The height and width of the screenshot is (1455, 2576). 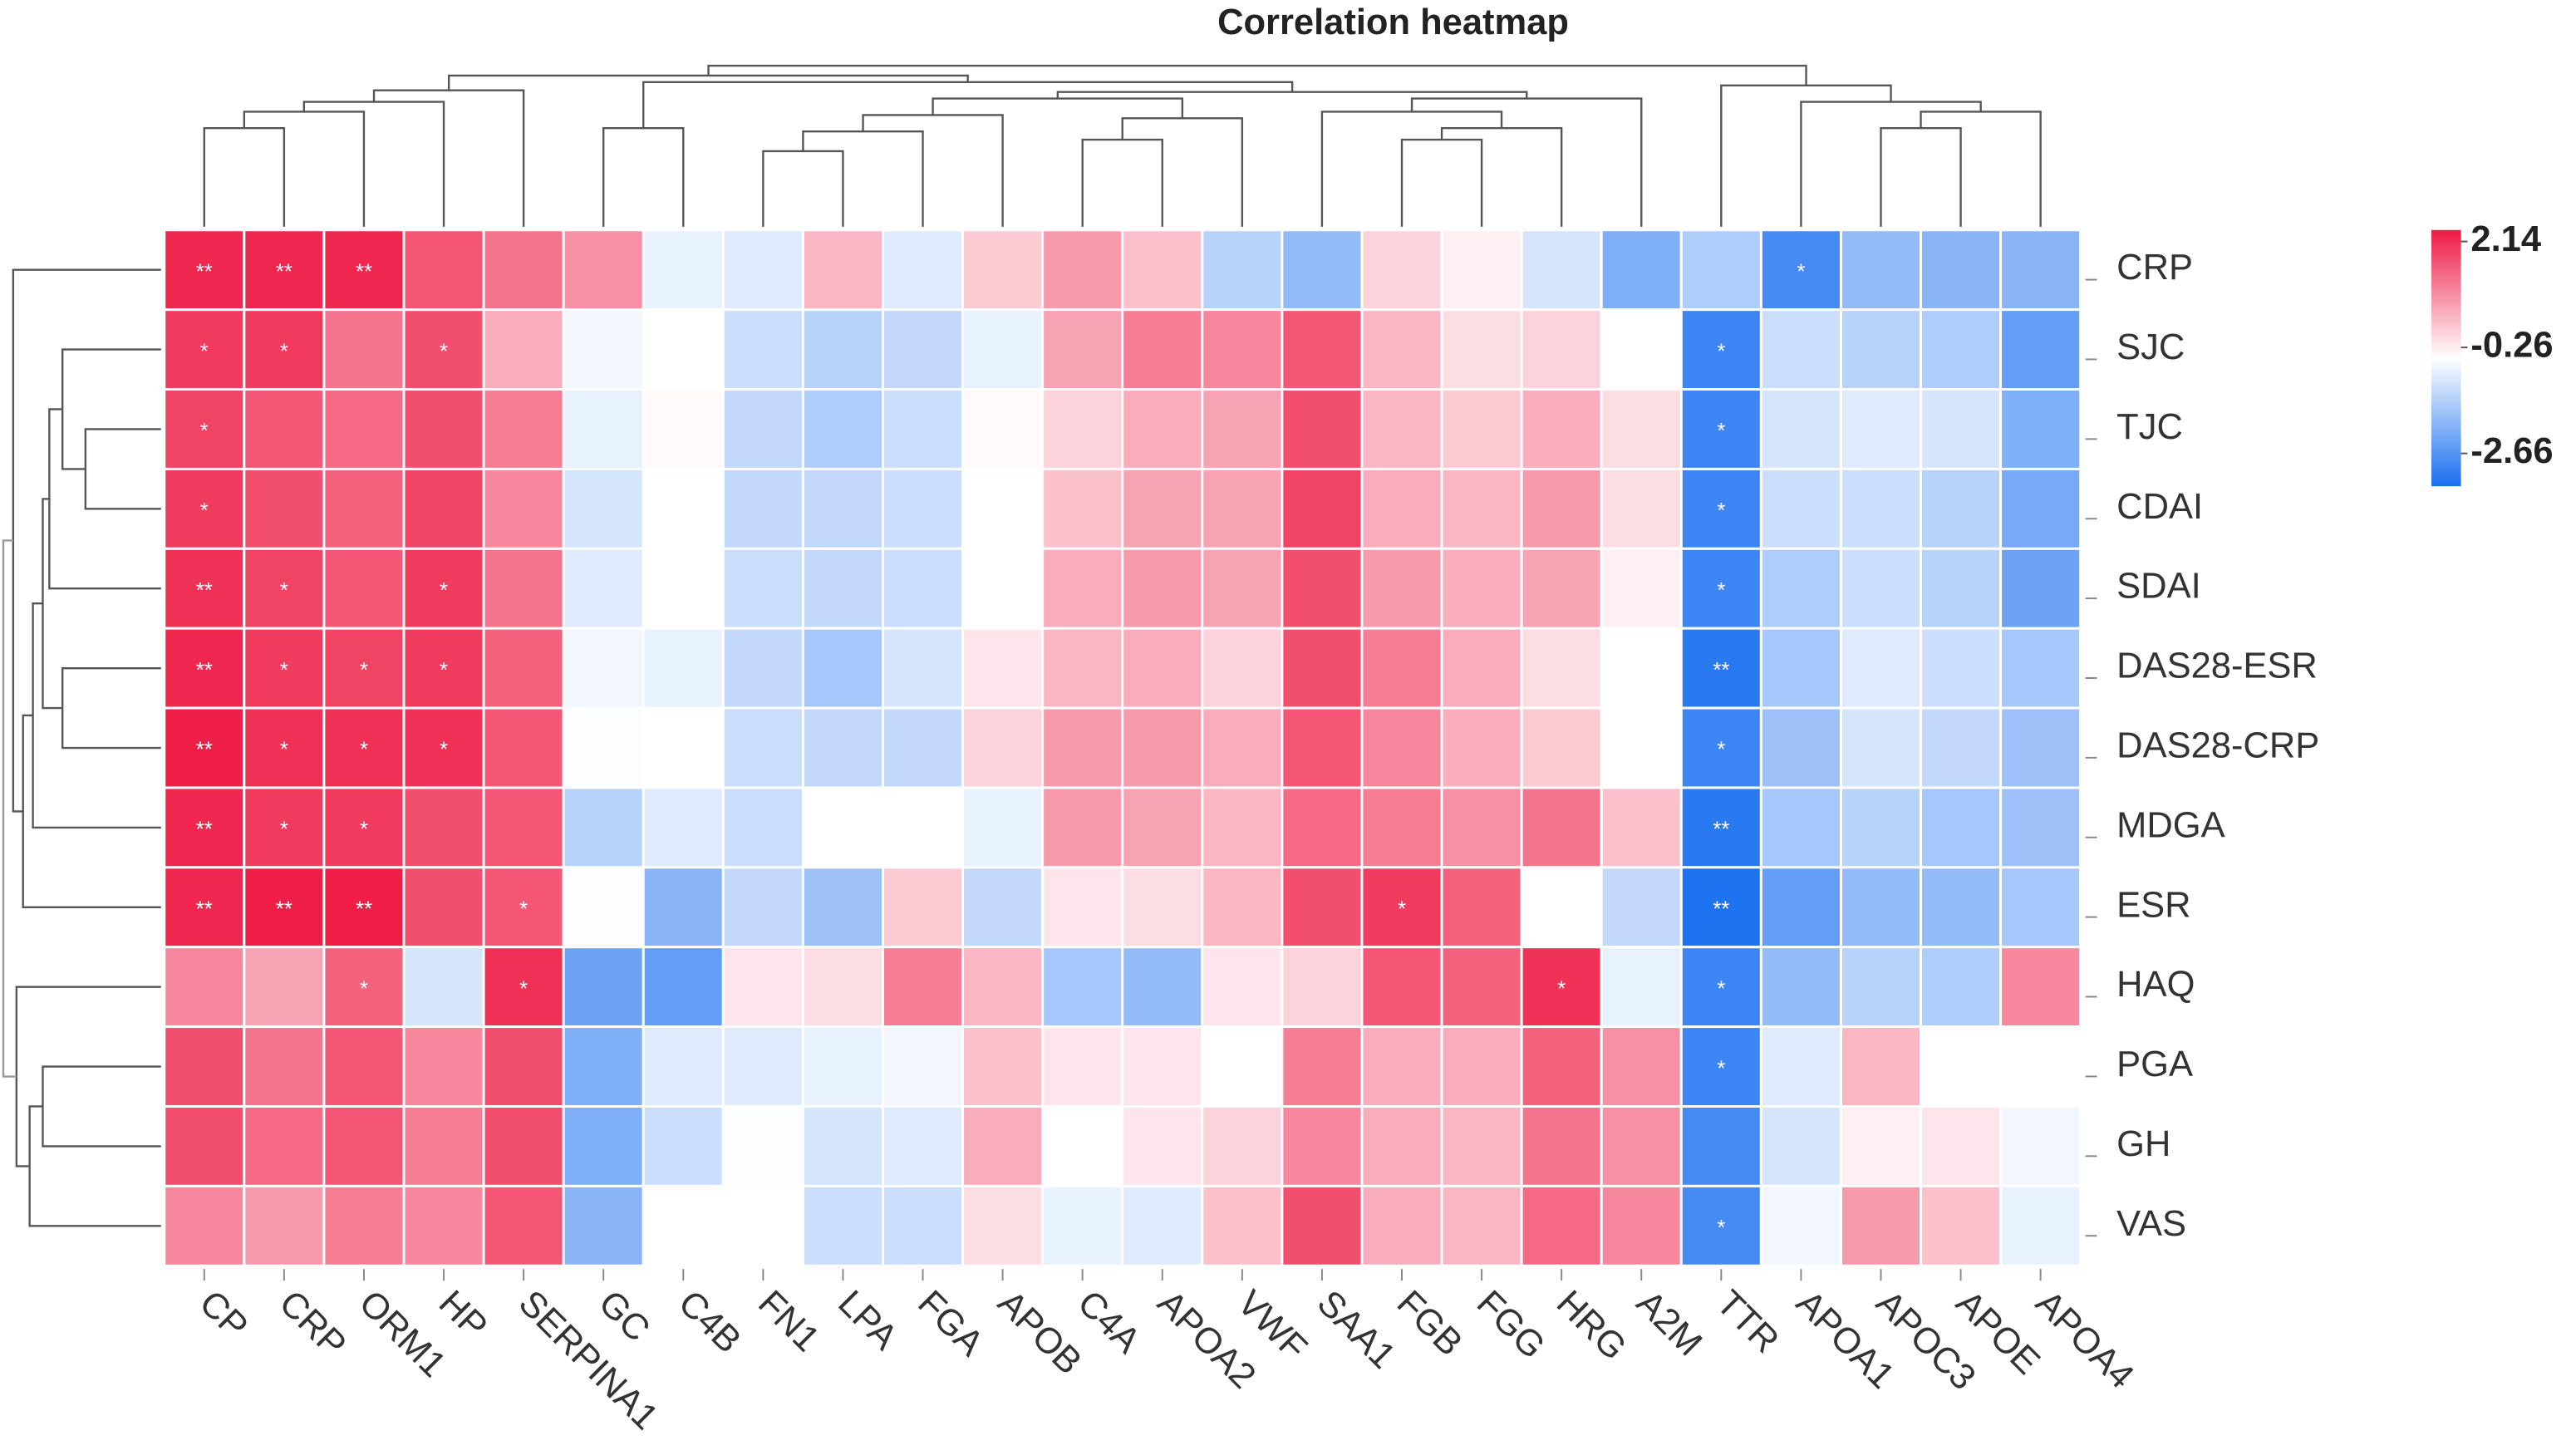 I want to click on column-label: FGA, so click(x=950, y=1323).